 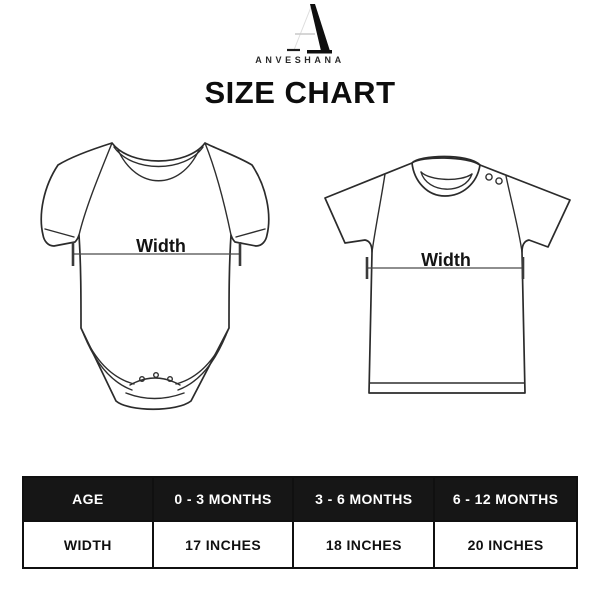 What do you see at coordinates (505, 499) in the screenshot?
I see `header-cell-6-12-months: 6 - 12 MONTHS` at bounding box center [505, 499].